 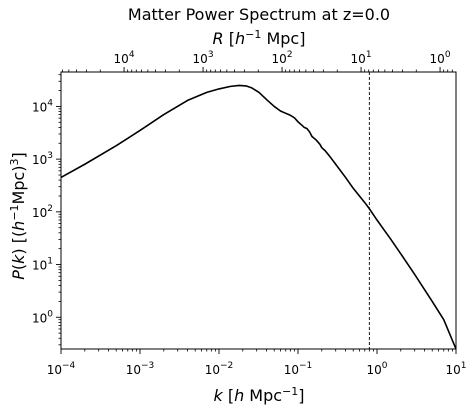 What do you see at coordinates (50, 209) in the screenshot?
I see `y-tick-label-2-exp: 2` at bounding box center [50, 209].